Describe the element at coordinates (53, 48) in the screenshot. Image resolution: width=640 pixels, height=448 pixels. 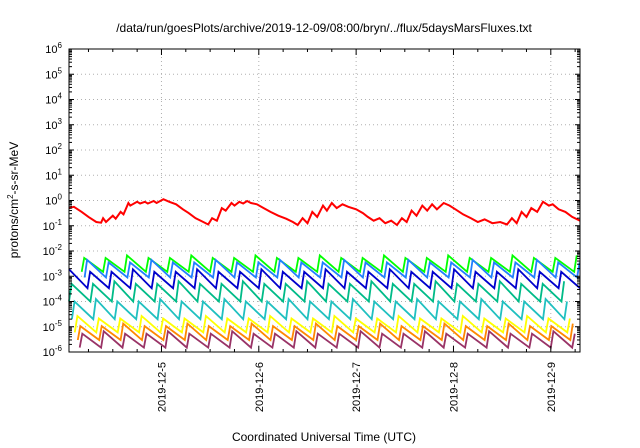
I see `y-tick-label: 10⁶` at that location.